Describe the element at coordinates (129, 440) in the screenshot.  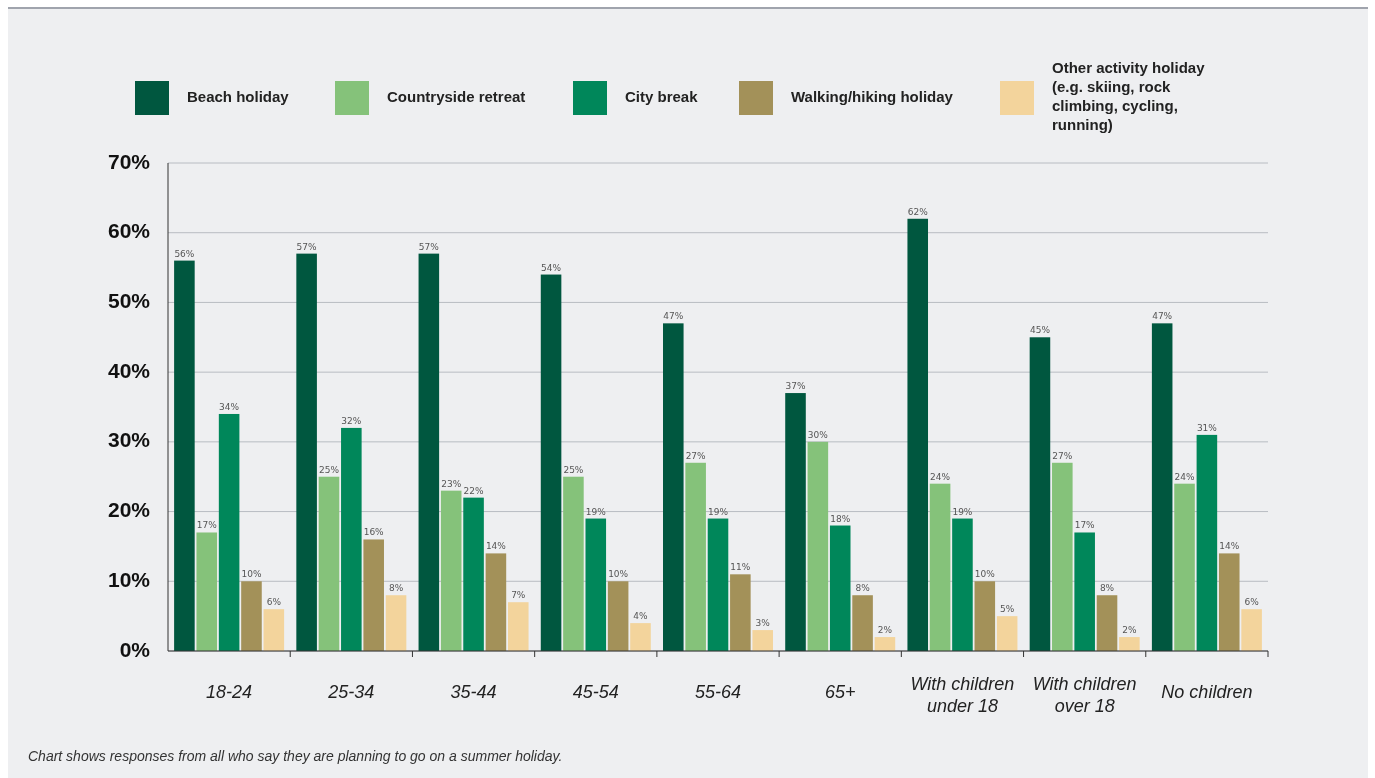
I see `y-tick-label: 30%` at that location.